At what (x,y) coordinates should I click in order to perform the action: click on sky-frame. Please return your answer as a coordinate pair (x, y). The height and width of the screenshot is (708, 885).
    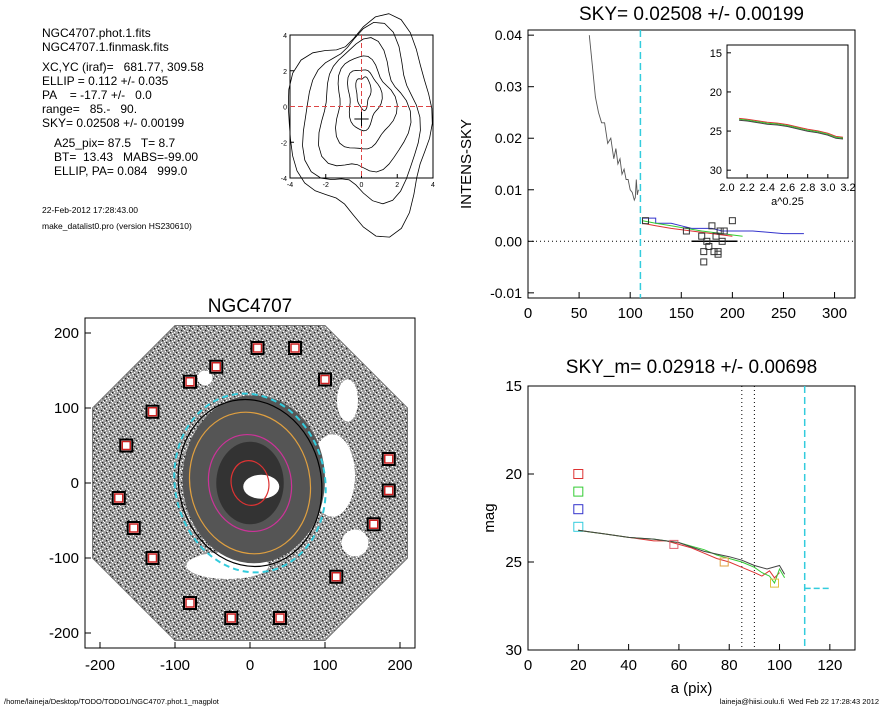
    Looking at the image, I should click on (691, 164).